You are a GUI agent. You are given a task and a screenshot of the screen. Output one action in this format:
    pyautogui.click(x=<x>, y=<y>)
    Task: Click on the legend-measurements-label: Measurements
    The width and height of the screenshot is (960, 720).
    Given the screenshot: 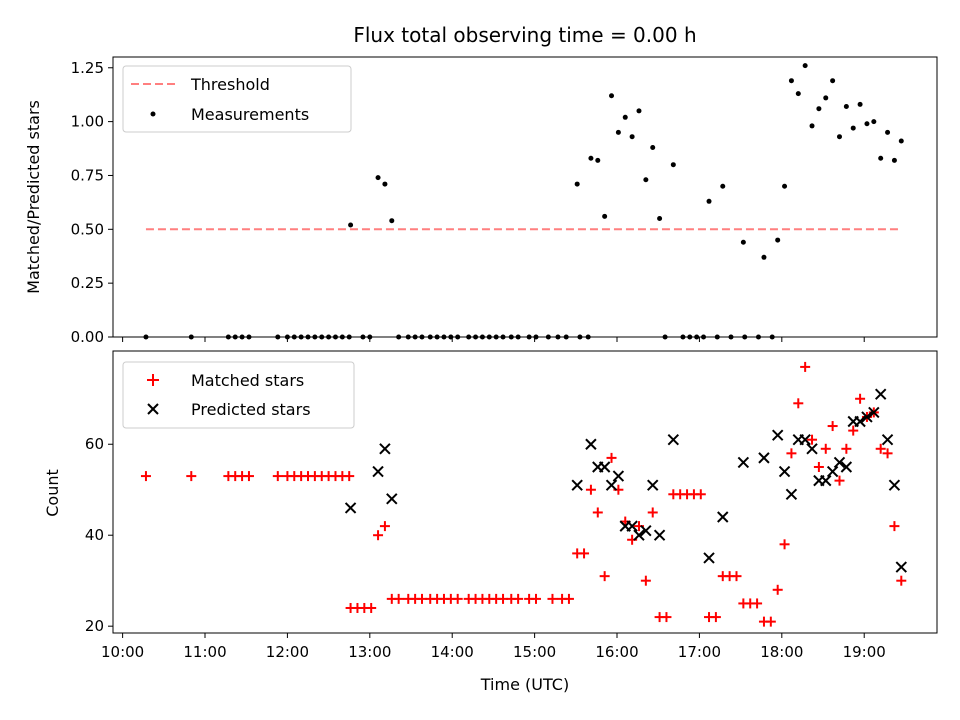 What is the action you would take?
    pyautogui.click(x=250, y=114)
    